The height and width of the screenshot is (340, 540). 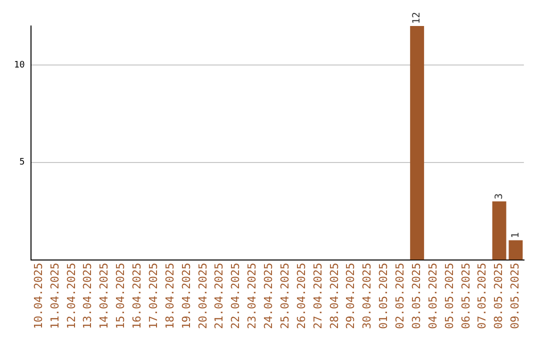 What do you see at coordinates (400, 296) in the screenshot?
I see `x-tick-label: 02.05.2025` at bounding box center [400, 296].